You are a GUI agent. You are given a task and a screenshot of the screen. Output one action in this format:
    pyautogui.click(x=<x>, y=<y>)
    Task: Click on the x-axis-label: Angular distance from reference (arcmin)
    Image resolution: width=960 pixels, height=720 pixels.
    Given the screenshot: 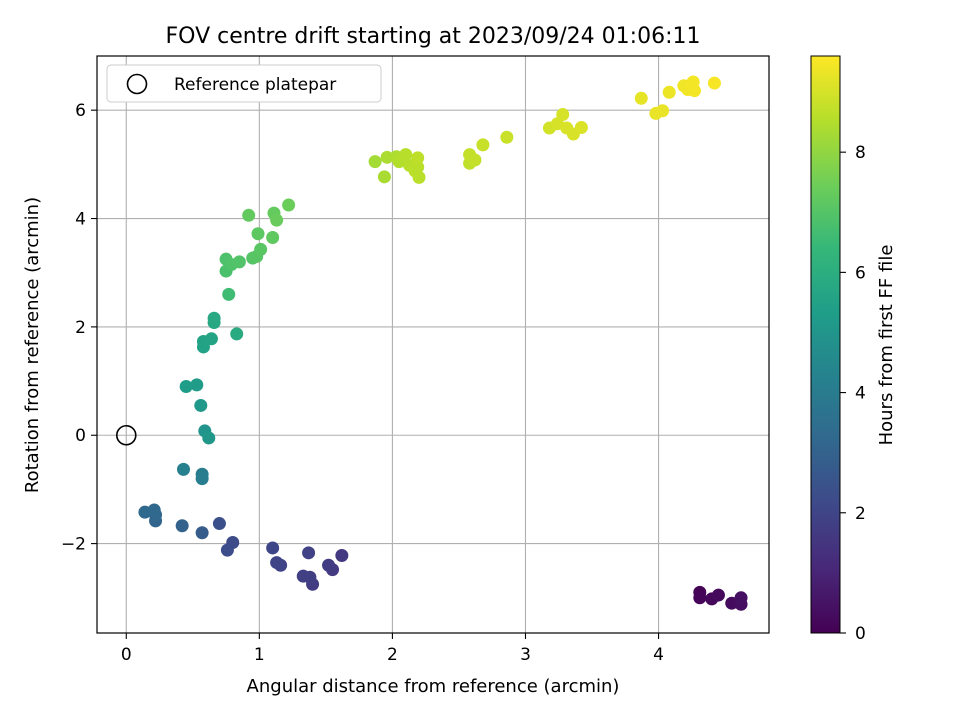 What is the action you would take?
    pyautogui.click(x=433, y=686)
    